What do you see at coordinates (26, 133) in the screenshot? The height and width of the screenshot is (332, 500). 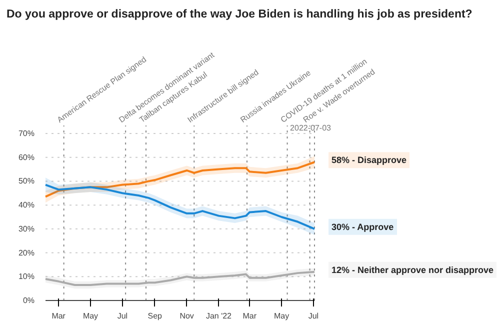 I see `y-tick-label: 70%` at bounding box center [26, 133].